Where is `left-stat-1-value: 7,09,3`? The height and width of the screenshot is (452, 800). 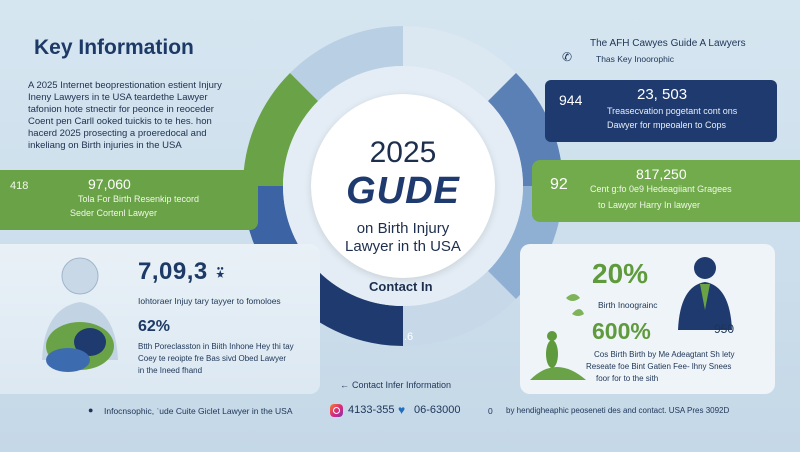 left-stat-1-value: 7,09,3 is located at coordinates (173, 271).